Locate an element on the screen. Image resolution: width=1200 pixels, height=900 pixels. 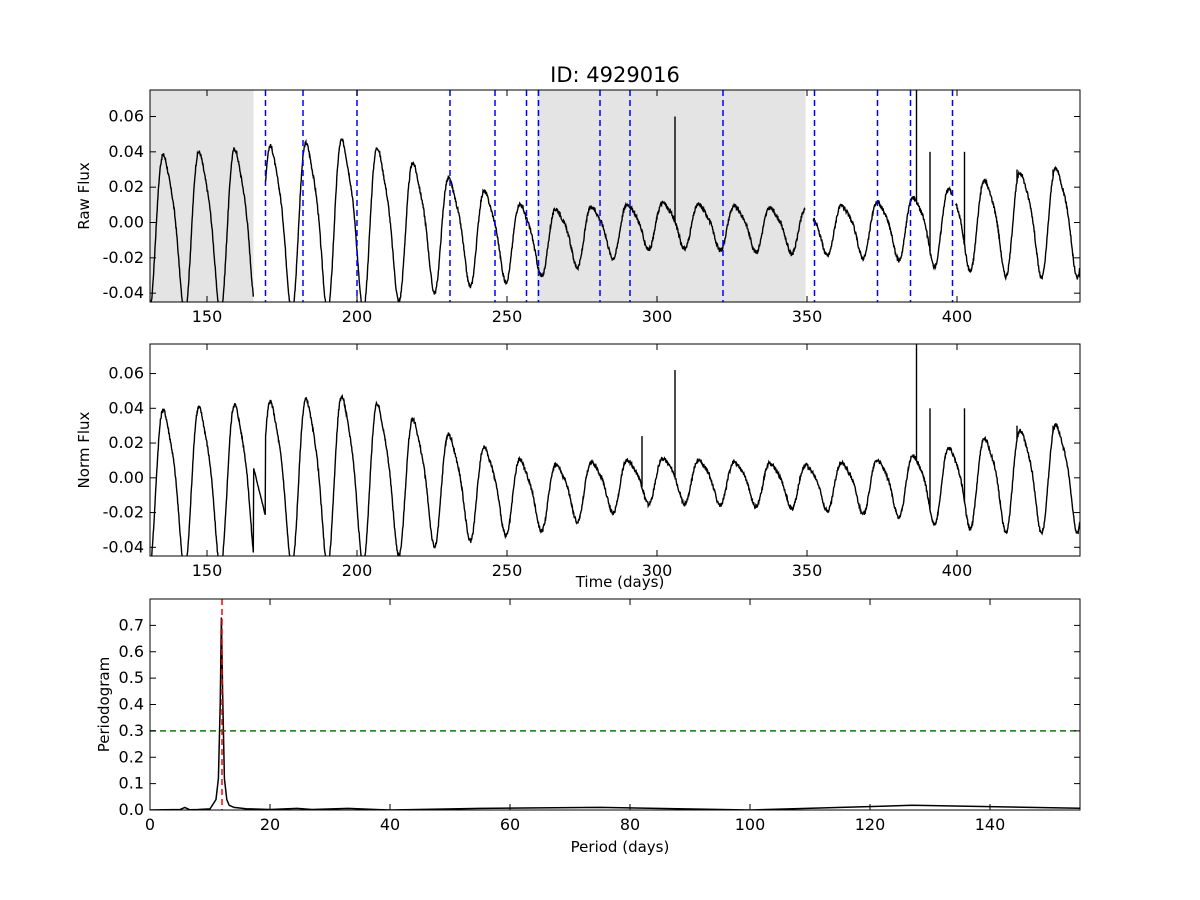
periodogram-ytick-label: 0.0 is located at coordinates (131, 809).